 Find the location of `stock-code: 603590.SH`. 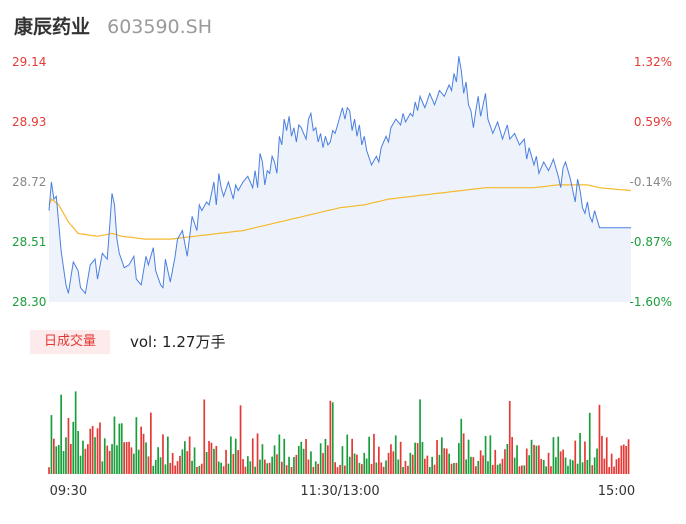

stock-code: 603590.SH is located at coordinates (160, 27).